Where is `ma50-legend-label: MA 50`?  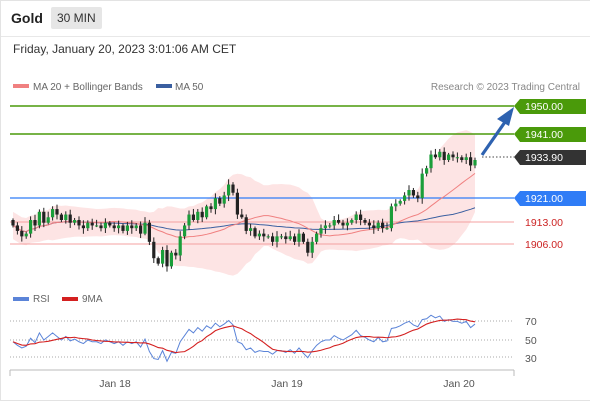 ma50-legend-label: MA 50 is located at coordinates (189, 87).